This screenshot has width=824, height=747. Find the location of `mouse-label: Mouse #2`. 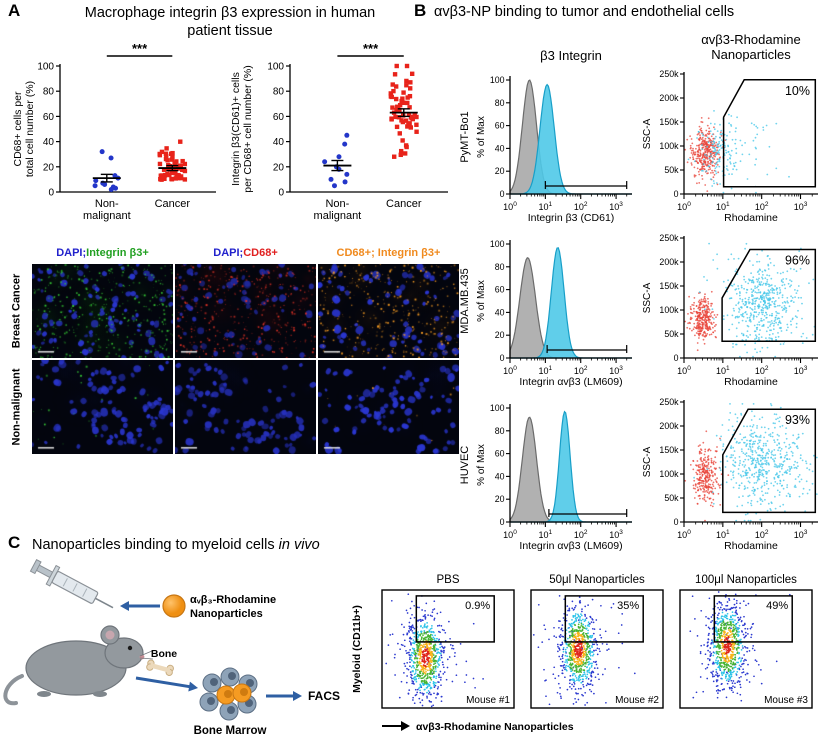

mouse-label: Mouse #2 is located at coordinates (637, 700).